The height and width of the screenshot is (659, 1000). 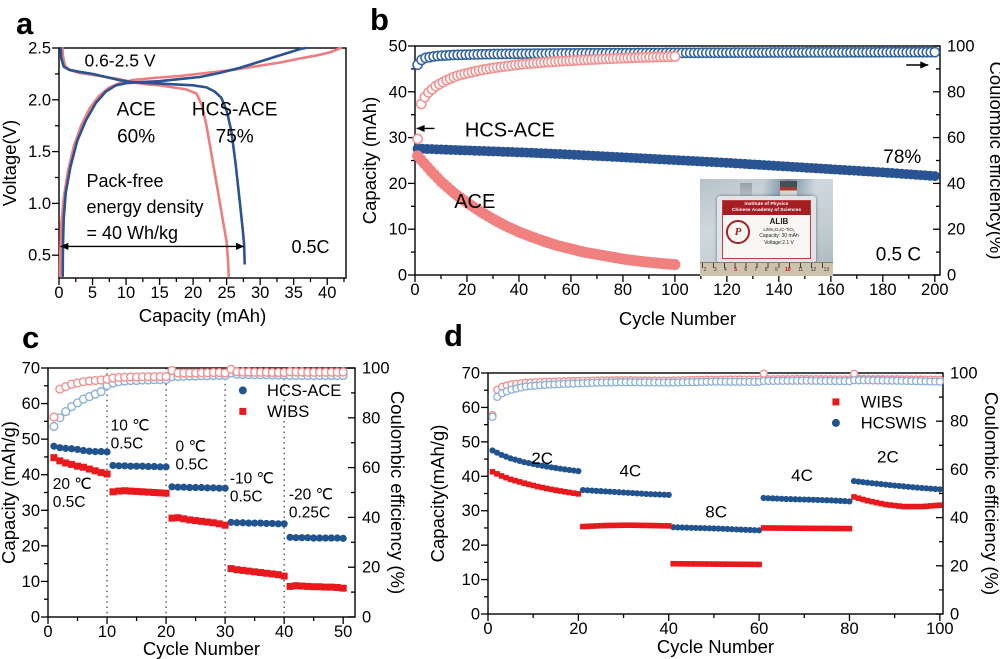 I want to click on ruler-number: 10, so click(x=788, y=270).